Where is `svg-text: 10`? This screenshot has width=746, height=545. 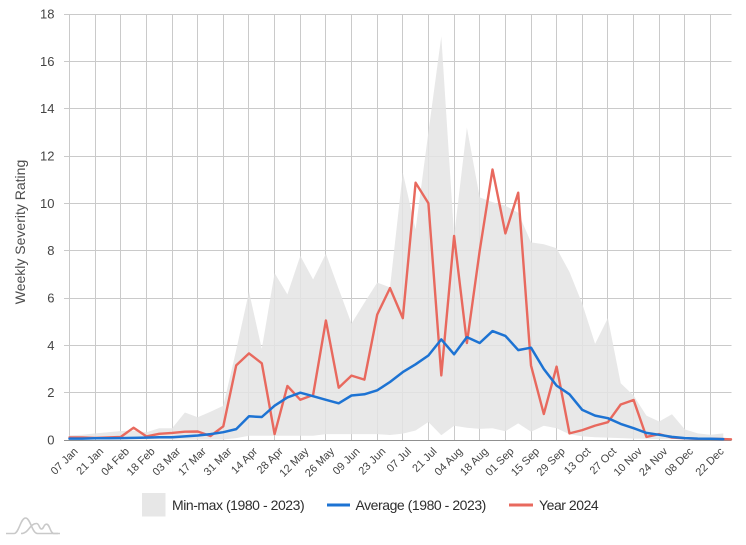
svg-text: 10 is located at coordinates (47, 203).